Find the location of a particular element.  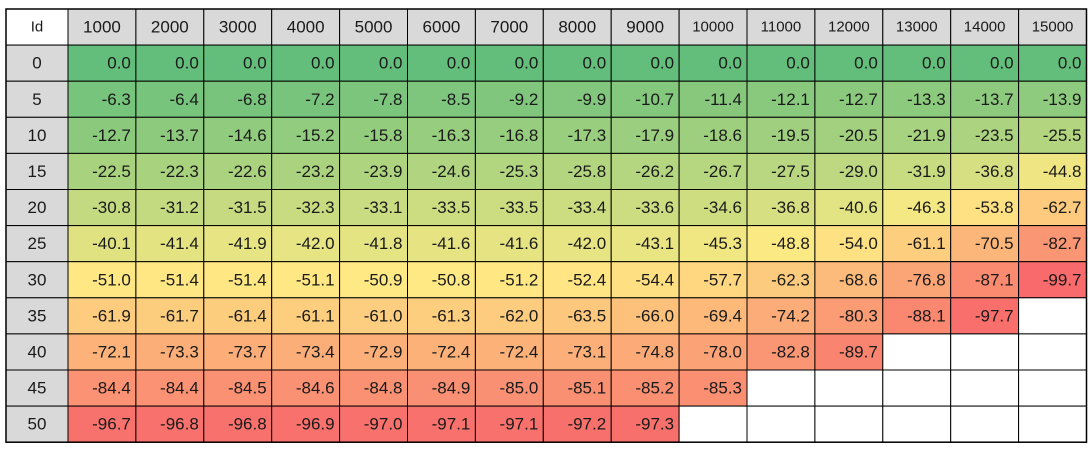

cell-value-label: -51.4 is located at coordinates (179, 279).